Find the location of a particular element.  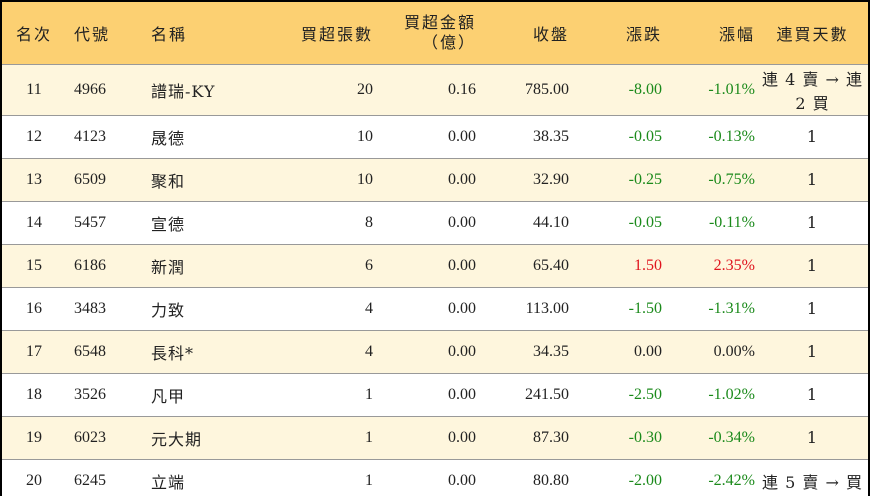

cell-change-pct: -1.02% is located at coordinates (731, 394).